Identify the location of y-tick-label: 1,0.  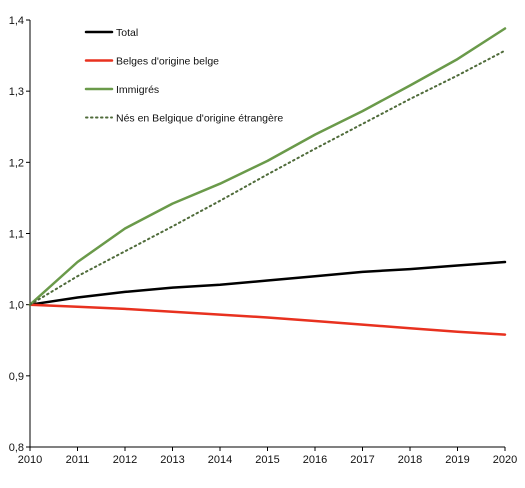
(16, 306).